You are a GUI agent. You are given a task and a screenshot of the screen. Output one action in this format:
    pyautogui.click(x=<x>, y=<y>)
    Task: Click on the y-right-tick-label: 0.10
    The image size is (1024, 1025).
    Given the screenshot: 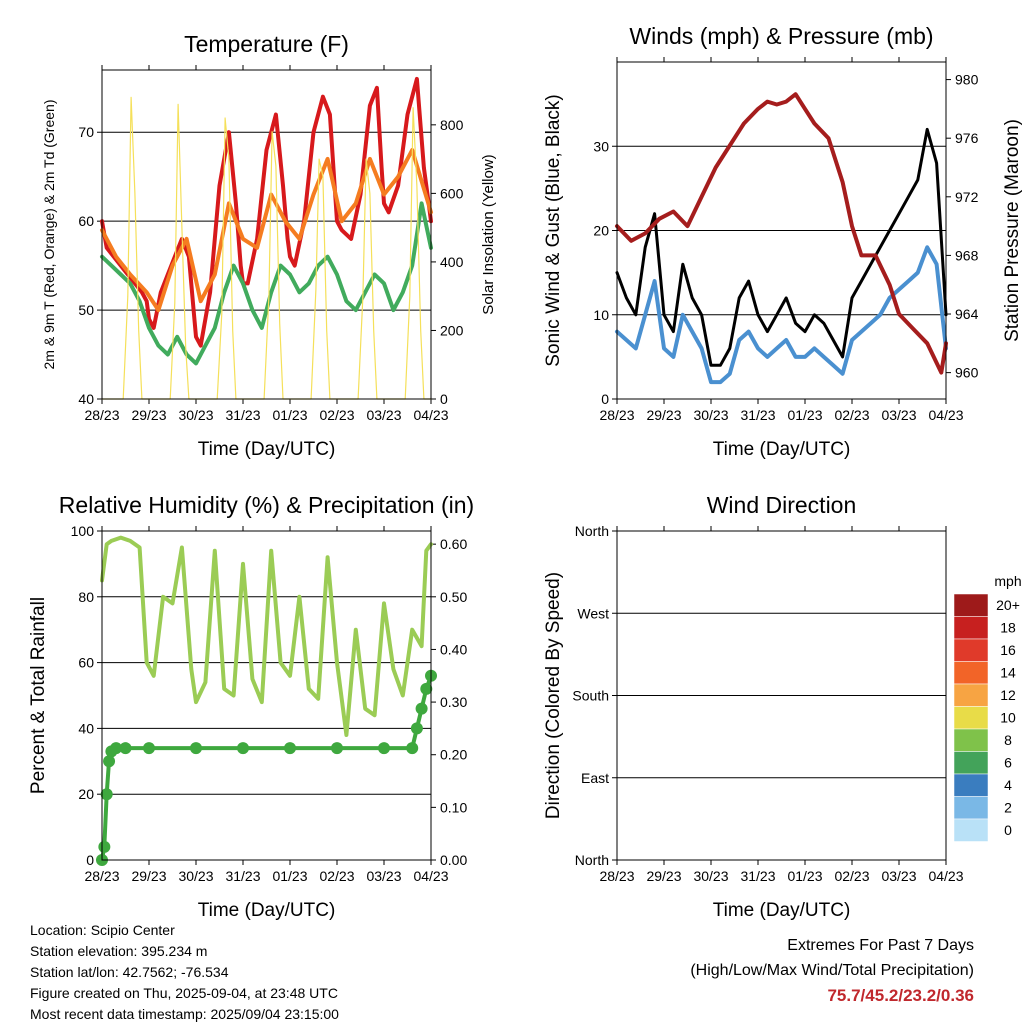 What is the action you would take?
    pyautogui.click(x=453, y=807)
    